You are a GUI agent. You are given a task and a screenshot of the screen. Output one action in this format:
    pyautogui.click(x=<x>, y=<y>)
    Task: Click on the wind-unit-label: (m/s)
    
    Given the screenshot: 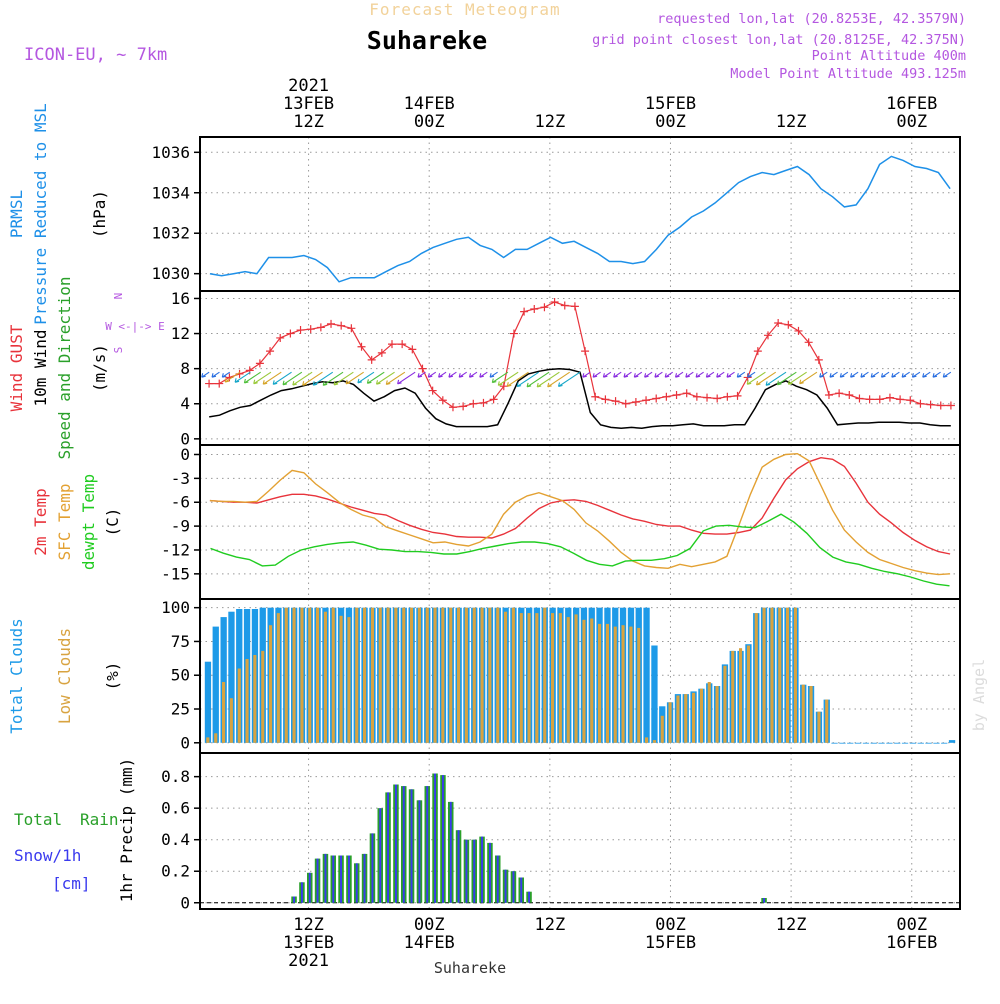 What is the action you would take?
    pyautogui.click(x=99, y=368)
    